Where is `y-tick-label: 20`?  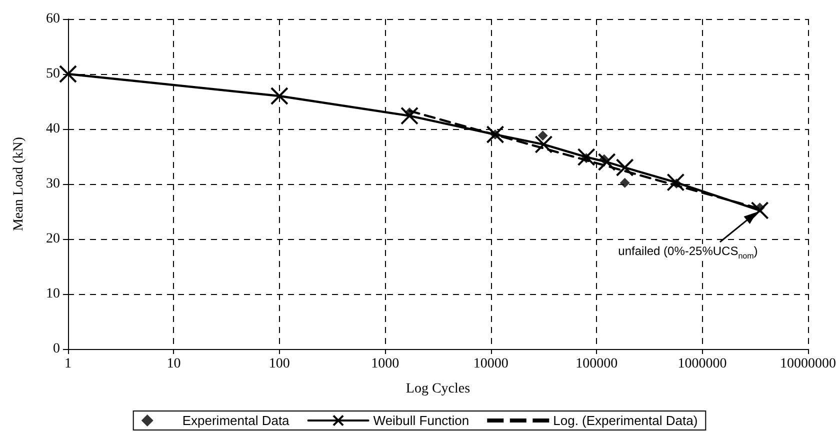 y-tick-label: 20 is located at coordinates (53, 239).